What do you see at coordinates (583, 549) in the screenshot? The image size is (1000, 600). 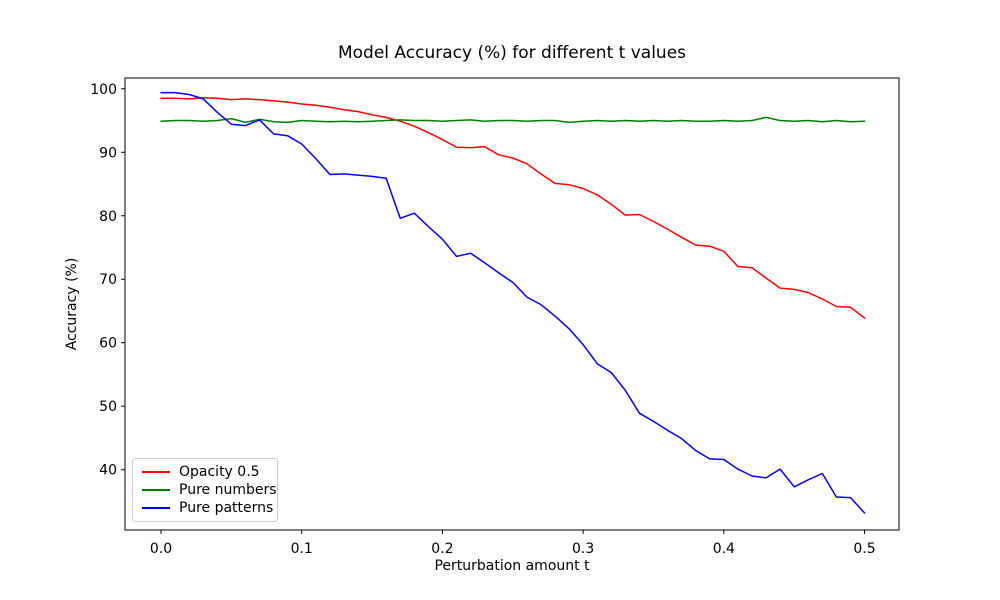 I see `x-tick-label: 0.3` at bounding box center [583, 549].